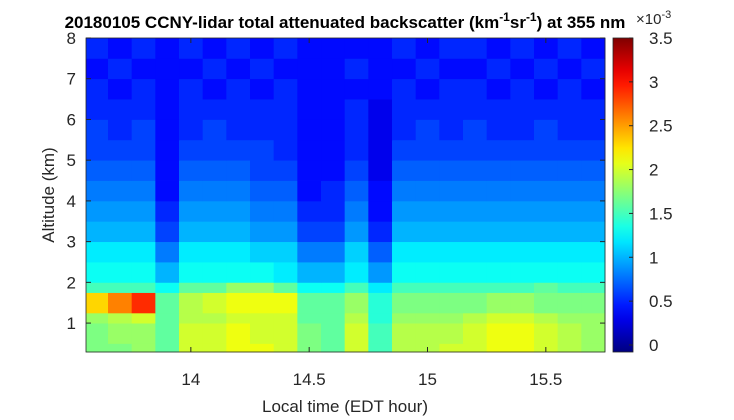  I want to click on colorbar-tick-label: 3, so click(653, 82).